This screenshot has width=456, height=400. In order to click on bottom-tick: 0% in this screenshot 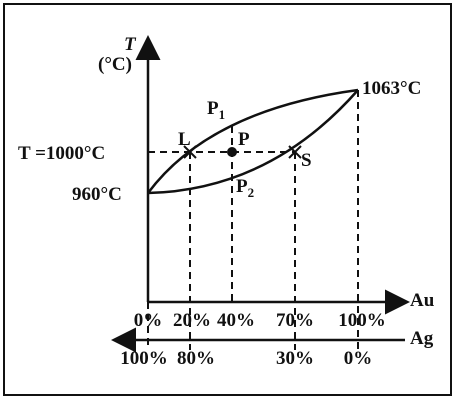, I will do `click(358, 358)`.